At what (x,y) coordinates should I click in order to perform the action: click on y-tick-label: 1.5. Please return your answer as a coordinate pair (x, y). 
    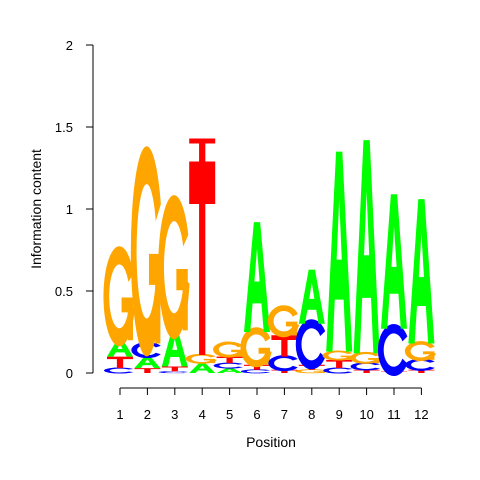
    Looking at the image, I should click on (64, 127).